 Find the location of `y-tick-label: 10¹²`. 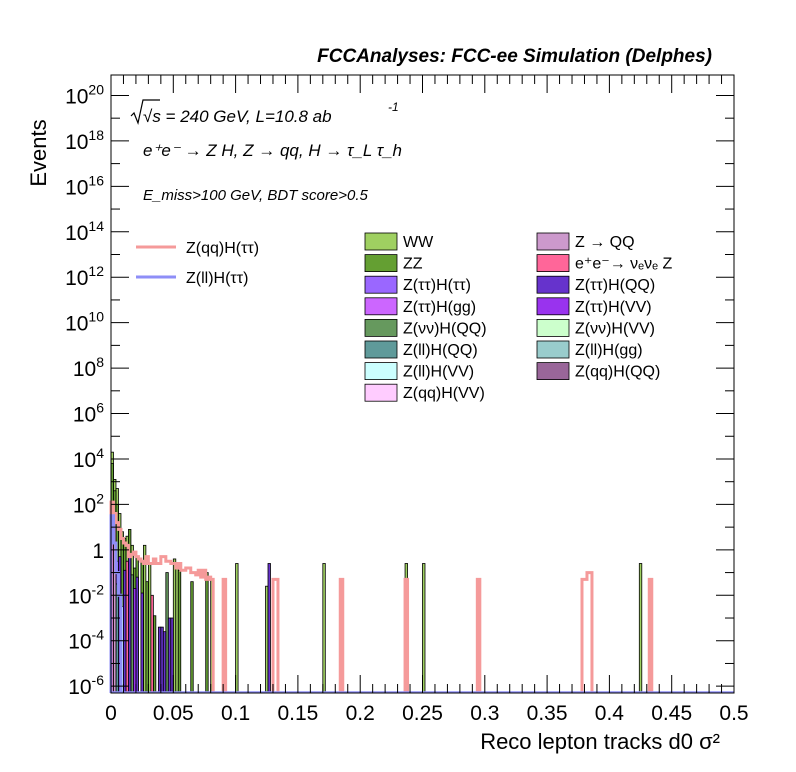

y-tick-label: 10¹² is located at coordinates (84, 276).